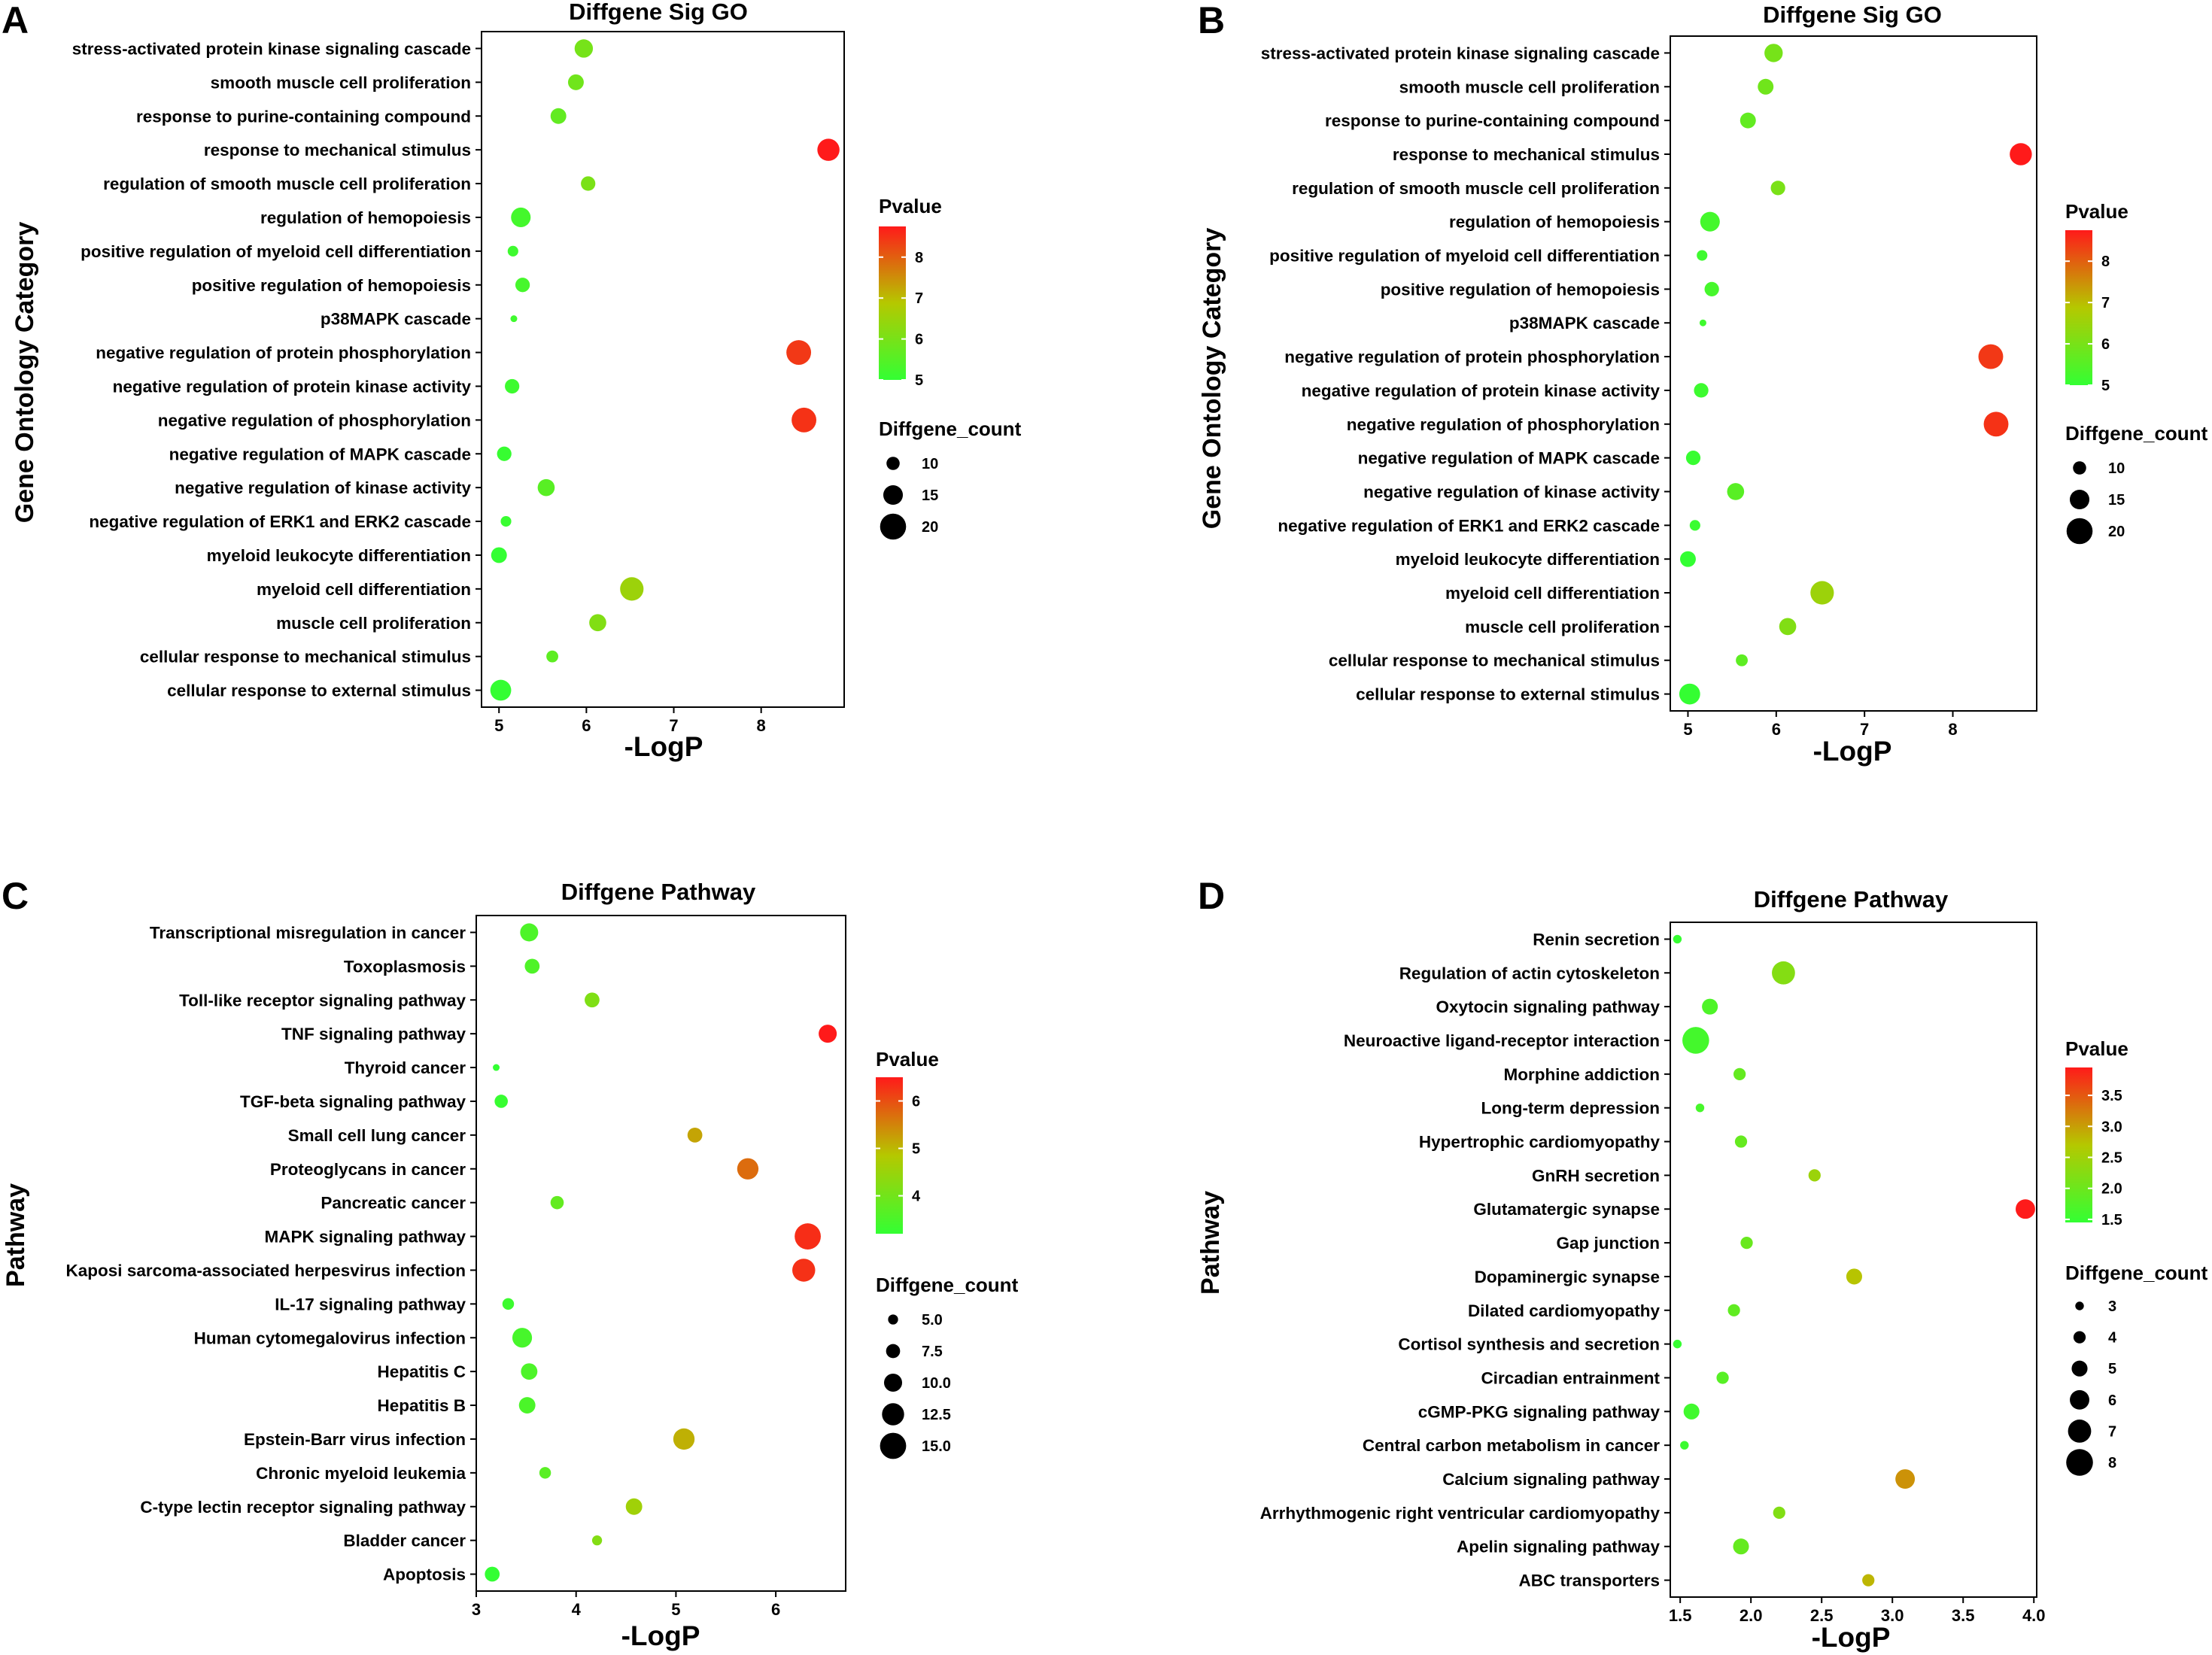 This screenshot has width=2212, height=1655. What do you see at coordinates (341, 83) in the screenshot?
I see `y-tick-label: smooth muscle cell proliferation` at bounding box center [341, 83].